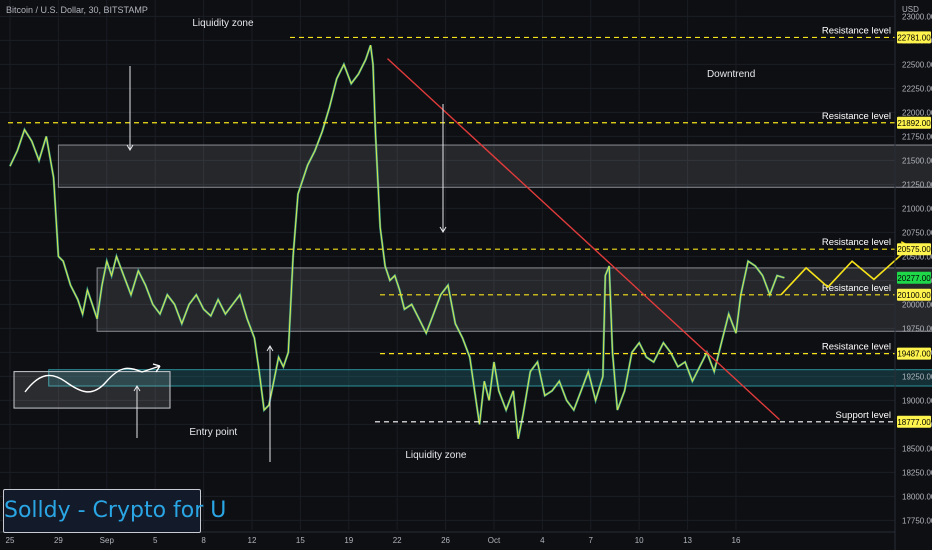 This screenshot has width=932, height=550. What do you see at coordinates (58, 540) in the screenshot?
I see `x-tick-label: 29` at bounding box center [58, 540].